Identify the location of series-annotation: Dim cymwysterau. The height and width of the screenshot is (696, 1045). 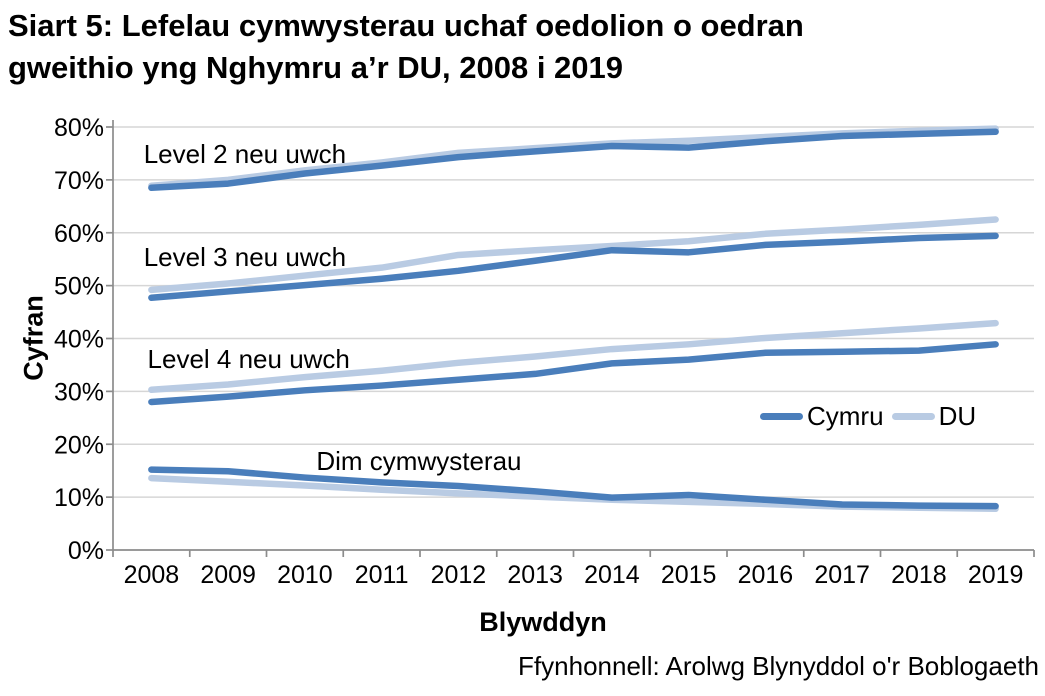
(418, 461).